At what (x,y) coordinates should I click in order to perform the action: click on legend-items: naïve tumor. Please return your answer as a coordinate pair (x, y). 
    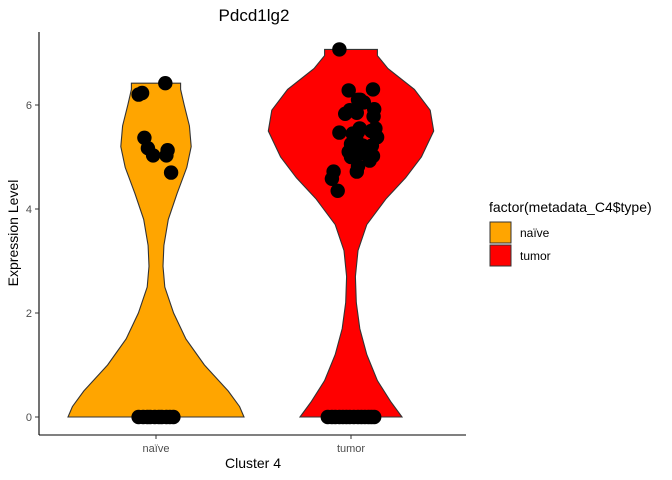
    Looking at the image, I should click on (520, 244).